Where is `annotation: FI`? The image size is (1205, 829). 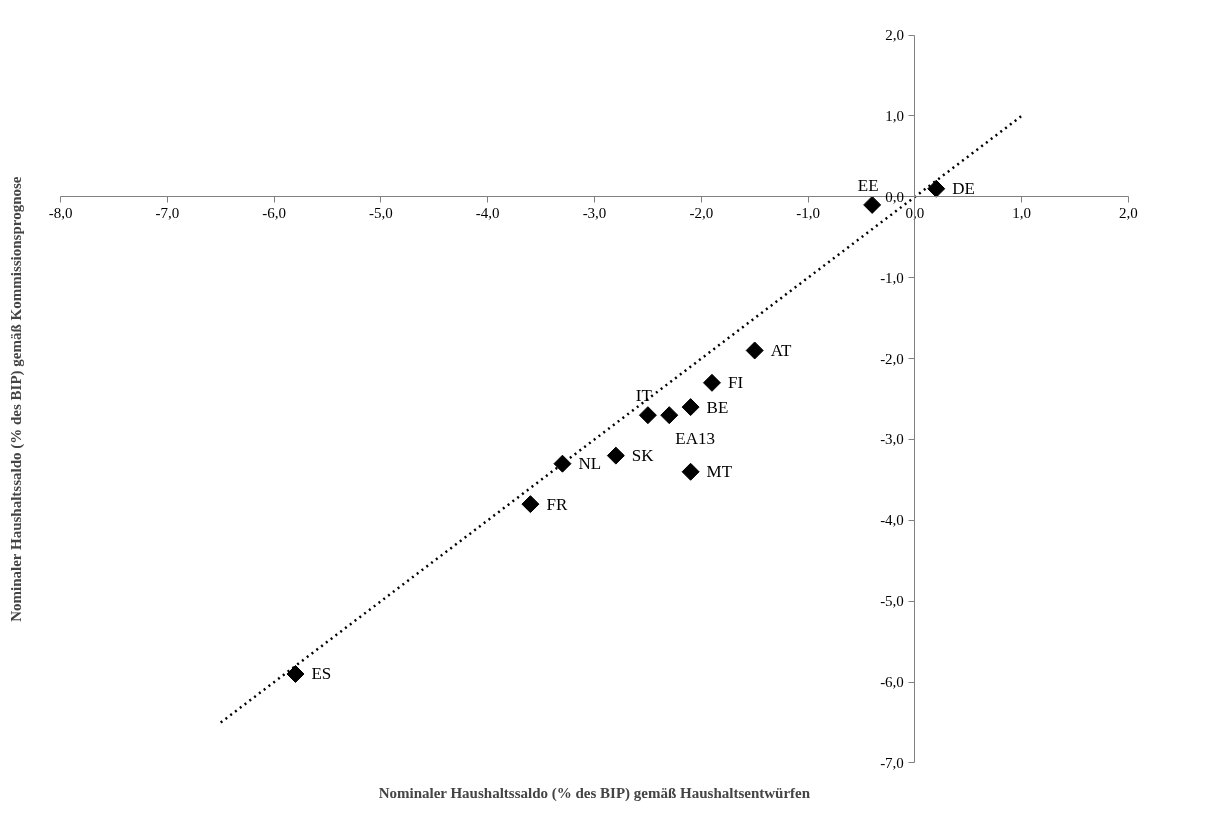 annotation: FI is located at coordinates (735, 383).